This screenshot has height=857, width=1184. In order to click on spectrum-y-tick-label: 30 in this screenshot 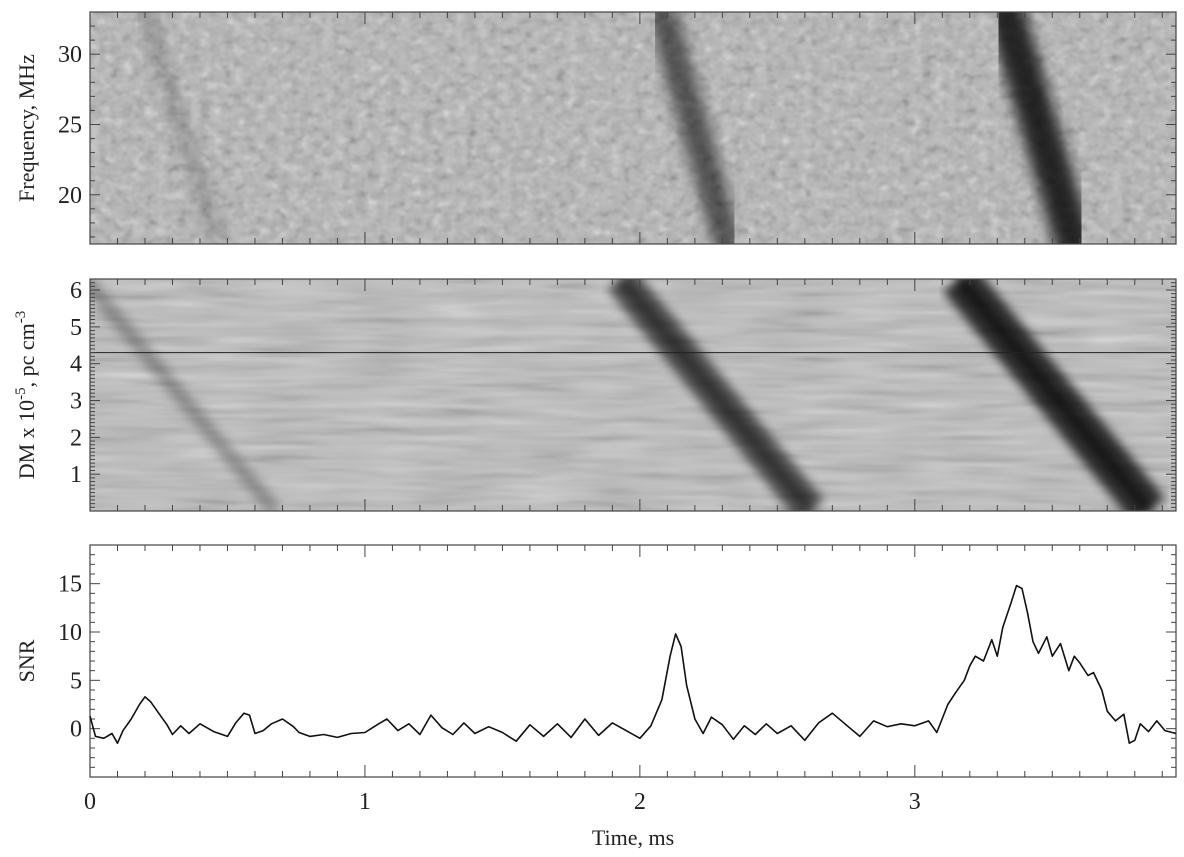, I will do `click(70, 55)`.